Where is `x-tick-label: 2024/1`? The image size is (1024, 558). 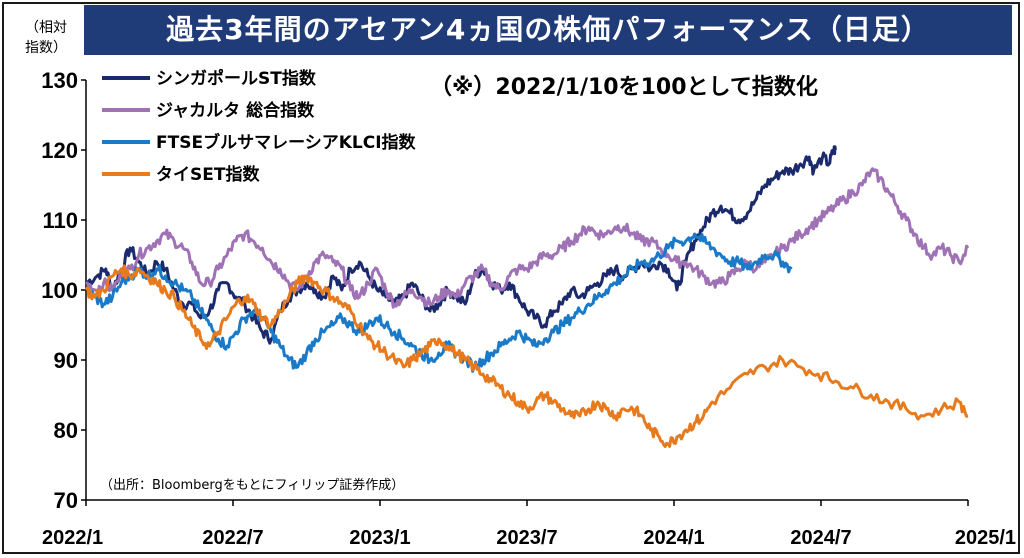
x-tick-label: 2024/1 is located at coordinates (673, 538).